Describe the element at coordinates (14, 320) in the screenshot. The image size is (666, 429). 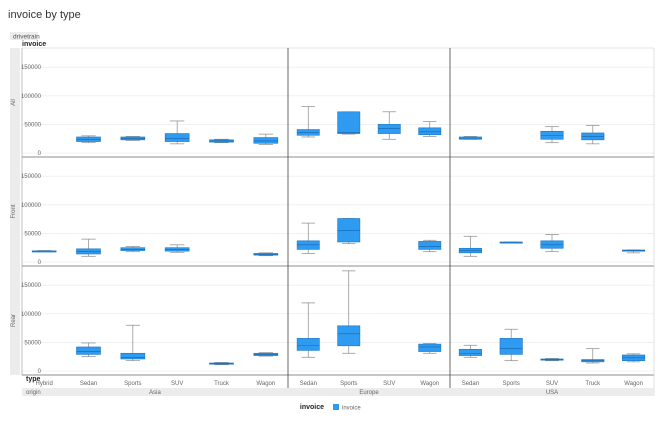
I see `row-facet-rear: Rear` at that location.